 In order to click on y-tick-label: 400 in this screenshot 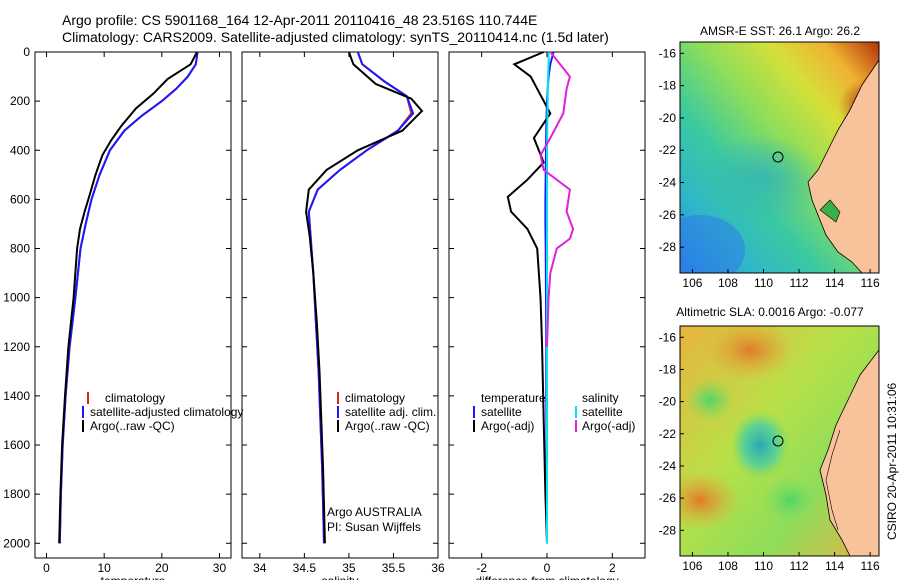, I will do `click(20, 150)`.